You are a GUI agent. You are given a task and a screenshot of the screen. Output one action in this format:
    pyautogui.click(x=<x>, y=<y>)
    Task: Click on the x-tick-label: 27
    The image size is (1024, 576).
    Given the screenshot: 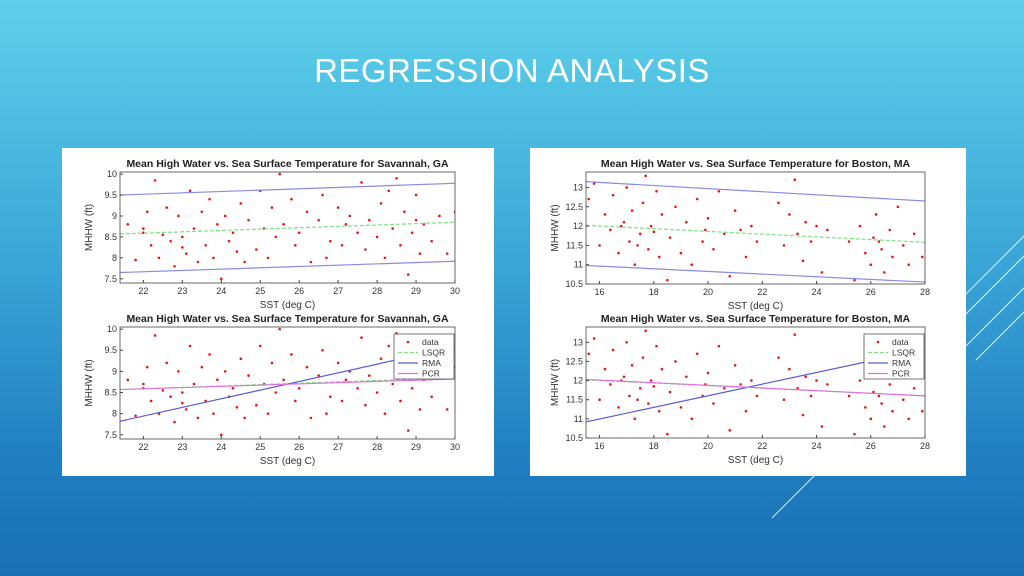 What is the action you would take?
    pyautogui.click(x=338, y=291)
    